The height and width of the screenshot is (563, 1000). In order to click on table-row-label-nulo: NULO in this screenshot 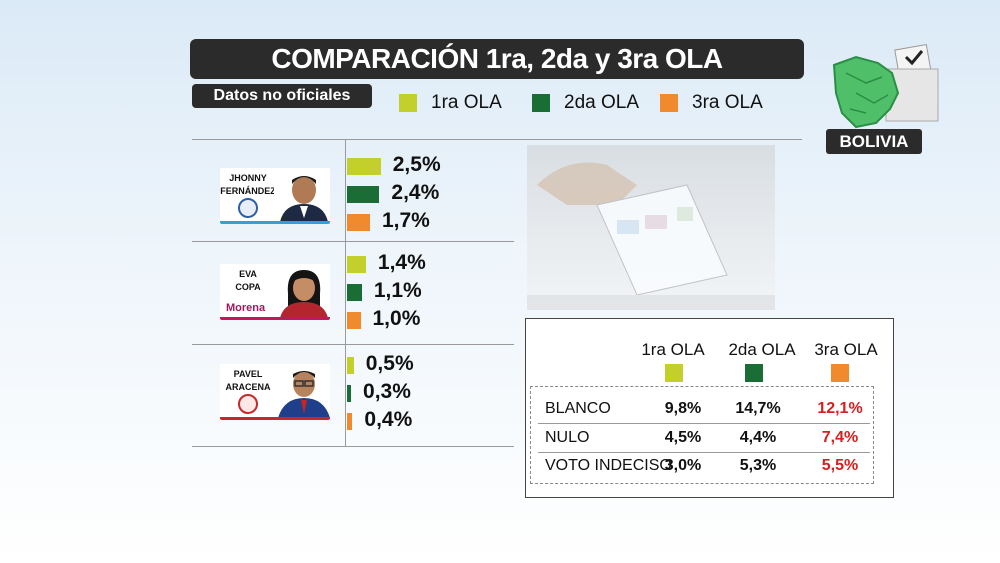, I will do `click(567, 437)`.